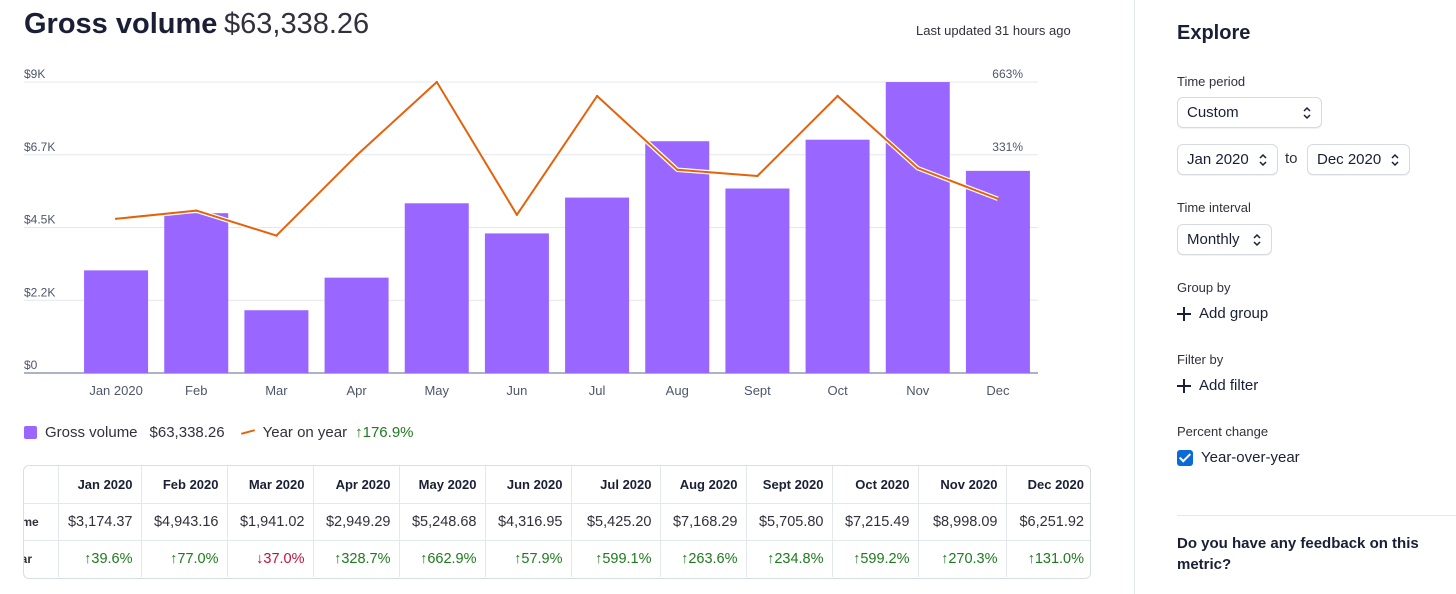 This screenshot has width=1456, height=594. Describe the element at coordinates (31, 365) in the screenshot. I see `left-tick-label: $0` at that location.